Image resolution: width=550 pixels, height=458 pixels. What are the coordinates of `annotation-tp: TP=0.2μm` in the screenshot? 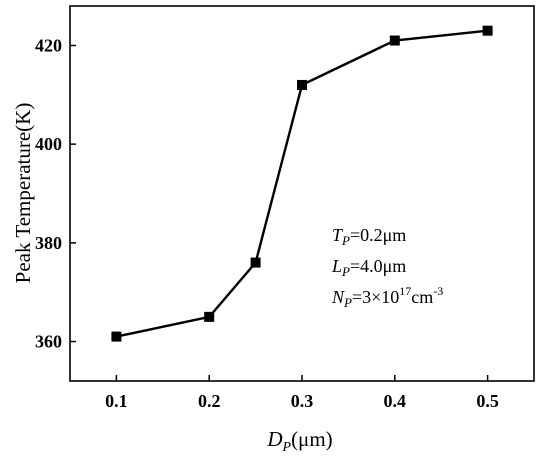 It's located at (369, 236).